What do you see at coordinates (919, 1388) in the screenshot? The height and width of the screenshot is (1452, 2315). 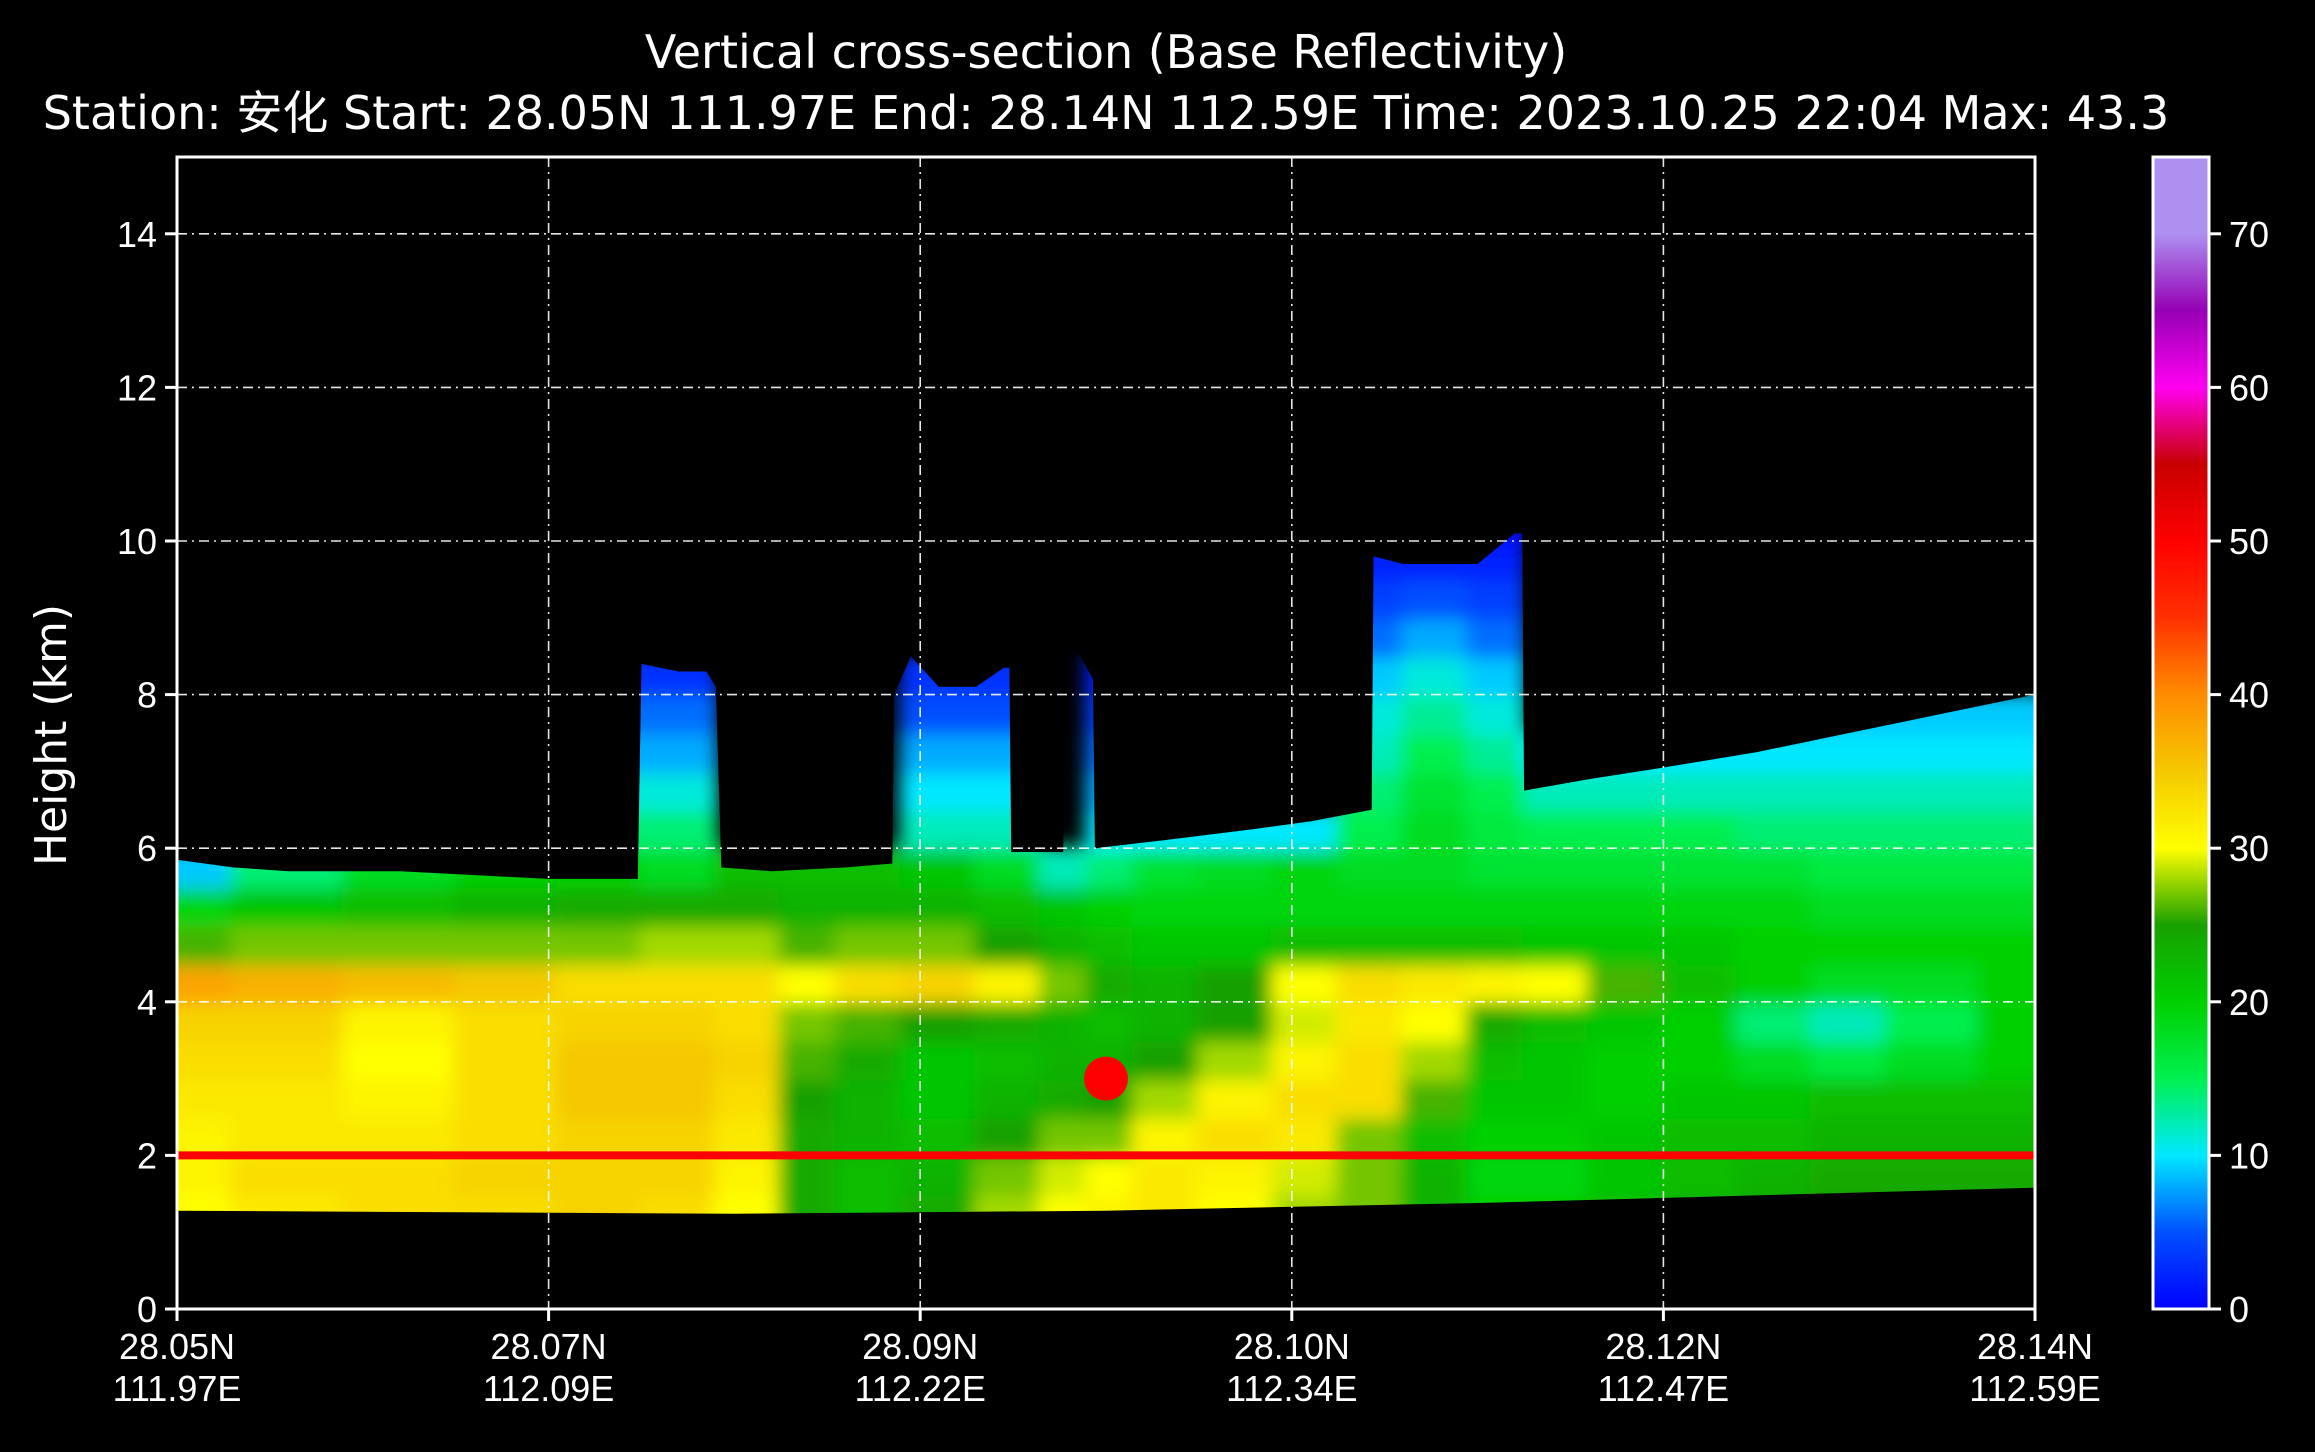 I see `x-tick-label-lon: 112.22E` at bounding box center [919, 1388].